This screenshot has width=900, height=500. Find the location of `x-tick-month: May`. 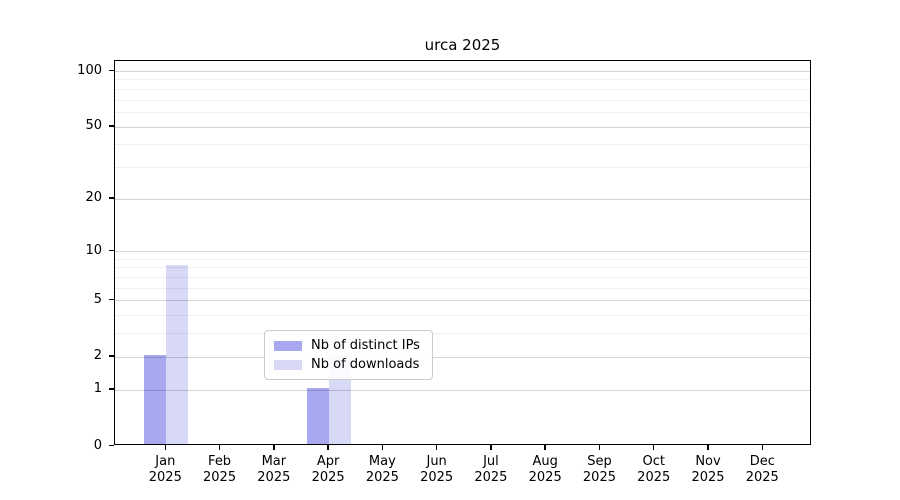

x-tick-month: May is located at coordinates (382, 461).